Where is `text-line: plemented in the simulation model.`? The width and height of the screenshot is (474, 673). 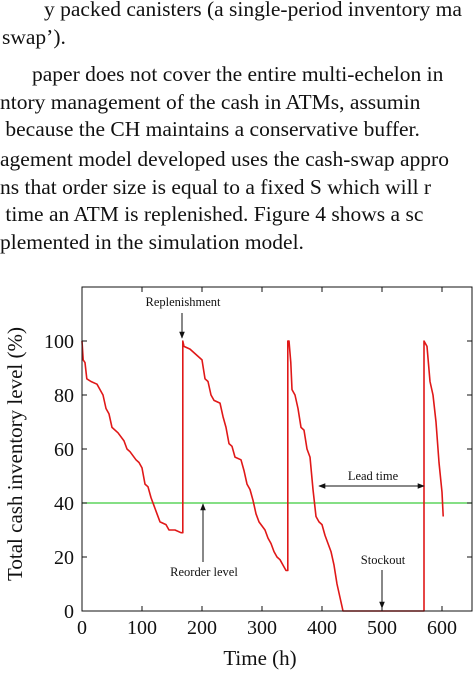 text-line: plemented in the simulation model. is located at coordinates (152, 242).